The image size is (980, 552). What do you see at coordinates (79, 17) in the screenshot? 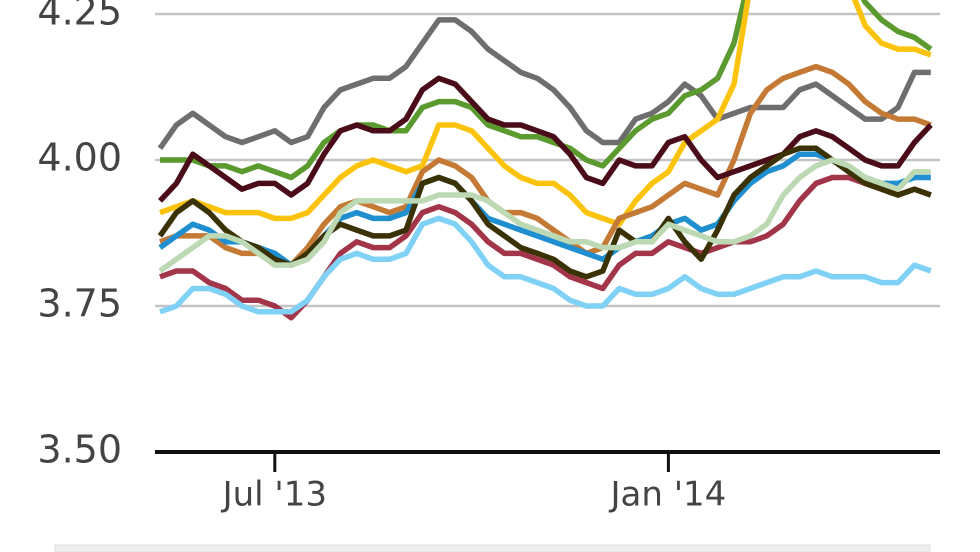
I see `y-tick-label: 4.25` at bounding box center [79, 17].